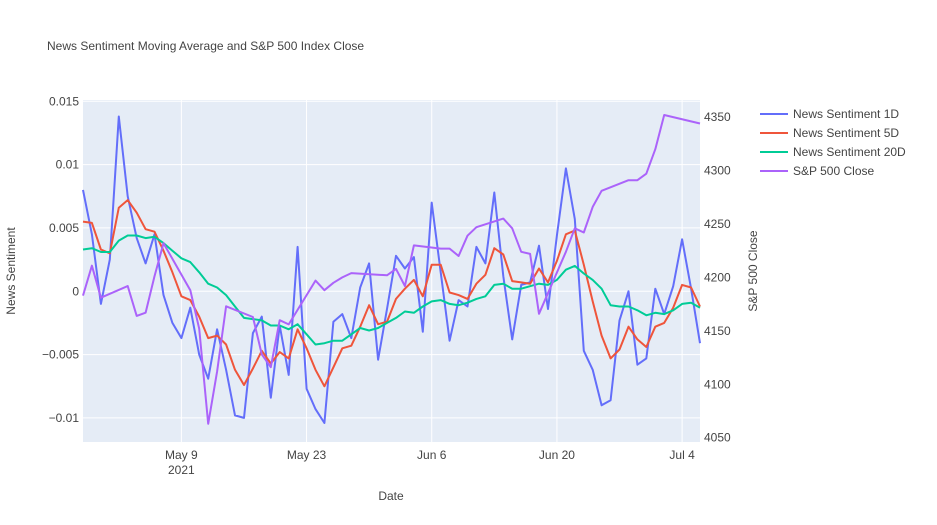 This screenshot has width=937, height=525. Describe the element at coordinates (11, 271) in the screenshot. I see `y-axis-label: News Sentiment` at that location.